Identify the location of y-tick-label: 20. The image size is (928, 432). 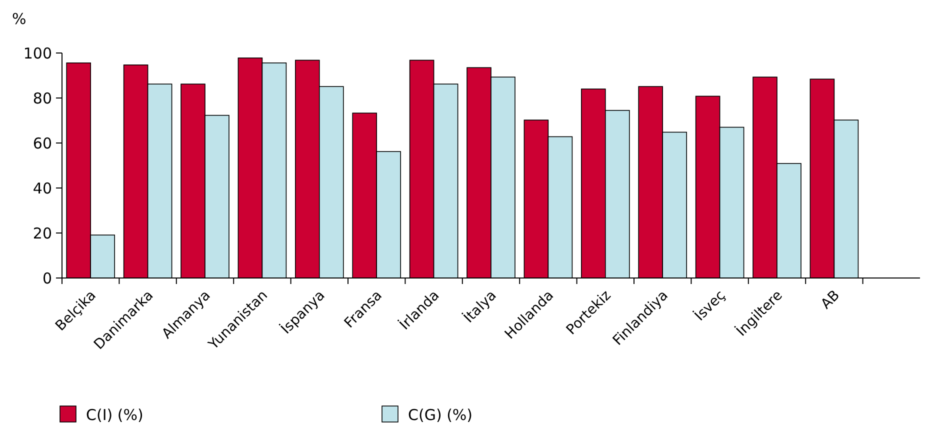
(42, 233).